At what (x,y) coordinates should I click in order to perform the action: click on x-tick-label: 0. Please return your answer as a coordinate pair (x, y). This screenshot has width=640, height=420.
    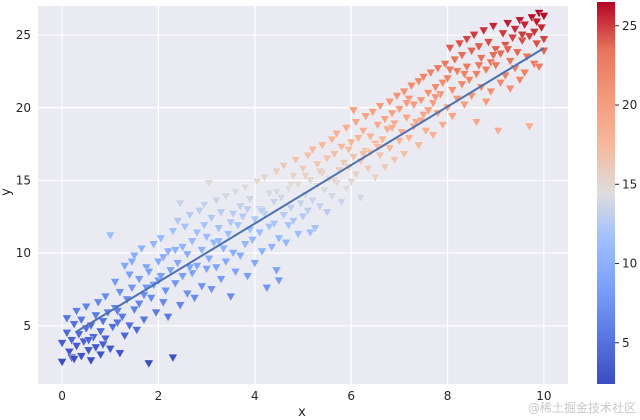
    Looking at the image, I should click on (62, 396).